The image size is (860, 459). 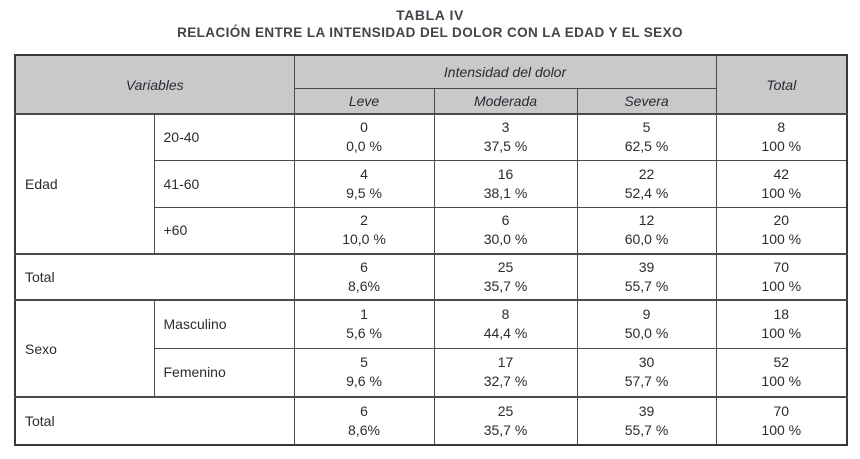 What do you see at coordinates (646, 381) in the screenshot?
I see `cell-percent: 57,7 %` at bounding box center [646, 381].